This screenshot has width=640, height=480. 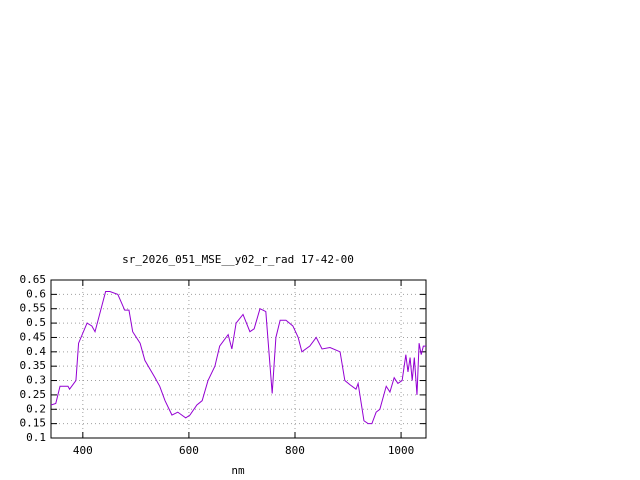 I want to click on y-tick-label: 0.35, so click(x=33, y=365).